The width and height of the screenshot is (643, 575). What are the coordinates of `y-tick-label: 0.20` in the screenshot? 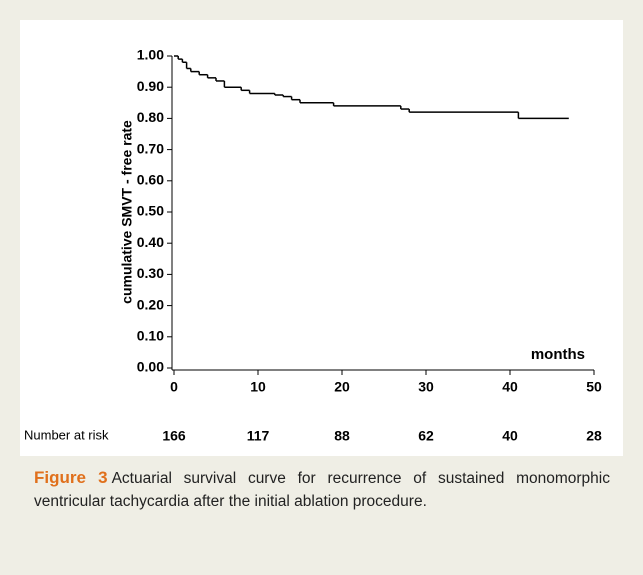 It's located at (150, 304).